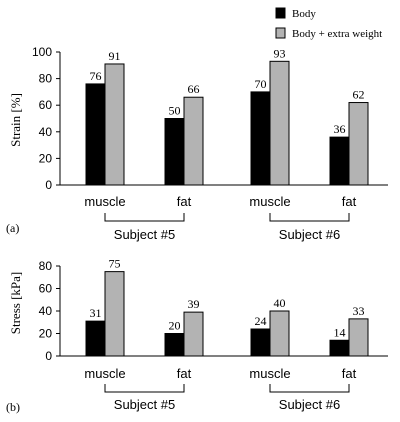 The height and width of the screenshot is (422, 400). I want to click on bar-value-label: 66, so click(194, 89).